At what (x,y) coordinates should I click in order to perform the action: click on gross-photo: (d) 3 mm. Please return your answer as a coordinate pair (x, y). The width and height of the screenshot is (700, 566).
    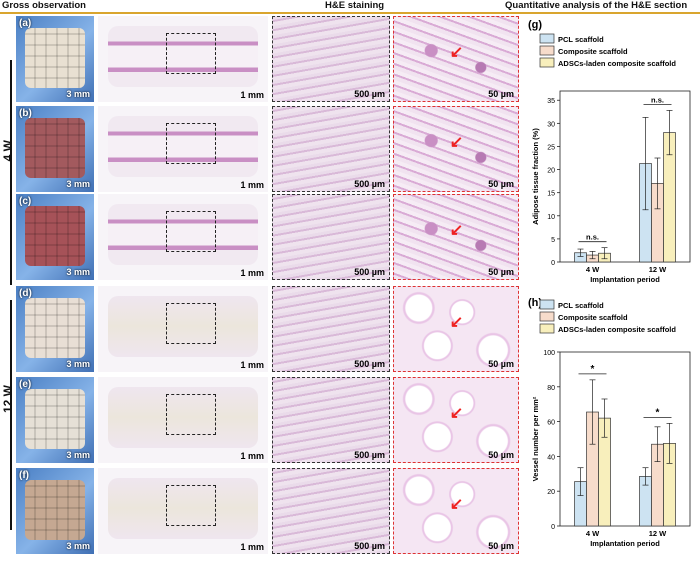
    Looking at the image, I should click on (55, 329).